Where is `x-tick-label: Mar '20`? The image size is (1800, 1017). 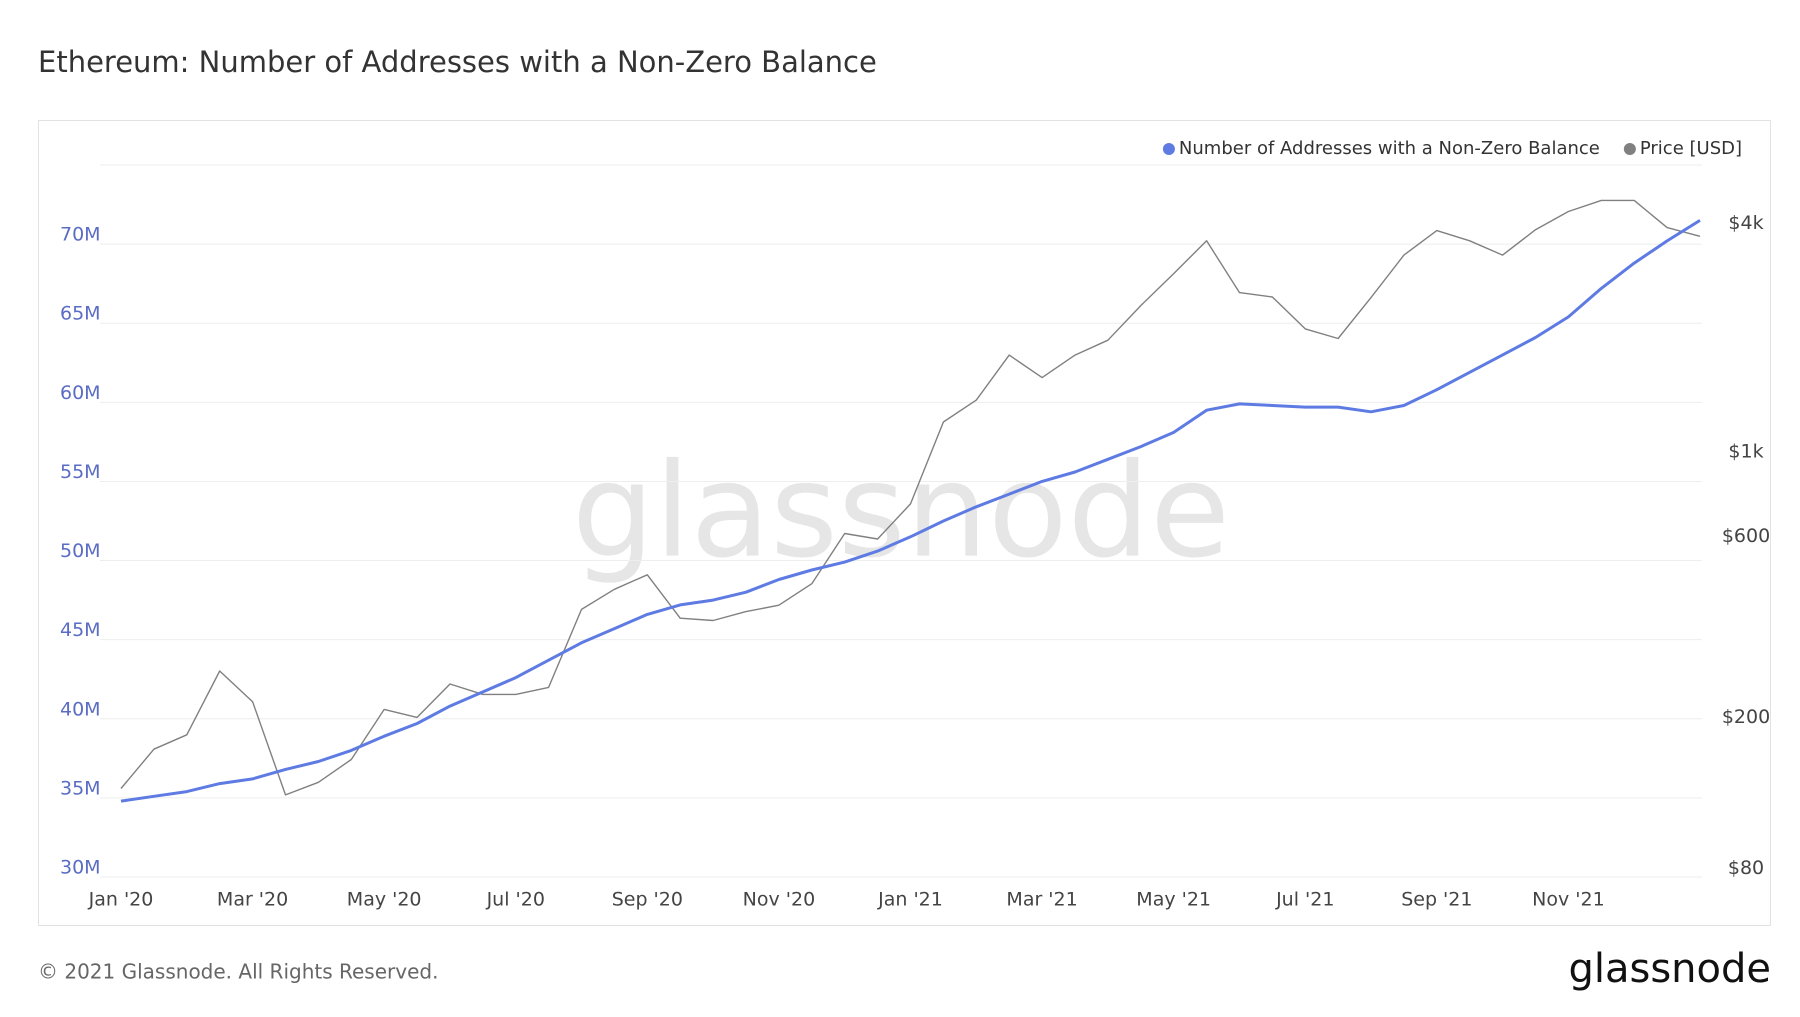 x-tick-label: Mar '20 is located at coordinates (252, 900).